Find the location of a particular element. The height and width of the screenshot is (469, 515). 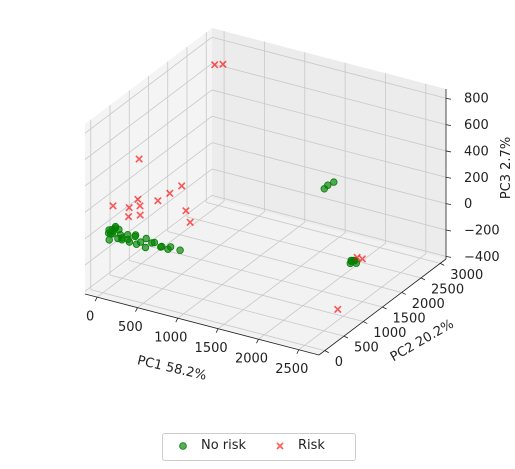

circle-marker-icon is located at coordinates (183, 446).